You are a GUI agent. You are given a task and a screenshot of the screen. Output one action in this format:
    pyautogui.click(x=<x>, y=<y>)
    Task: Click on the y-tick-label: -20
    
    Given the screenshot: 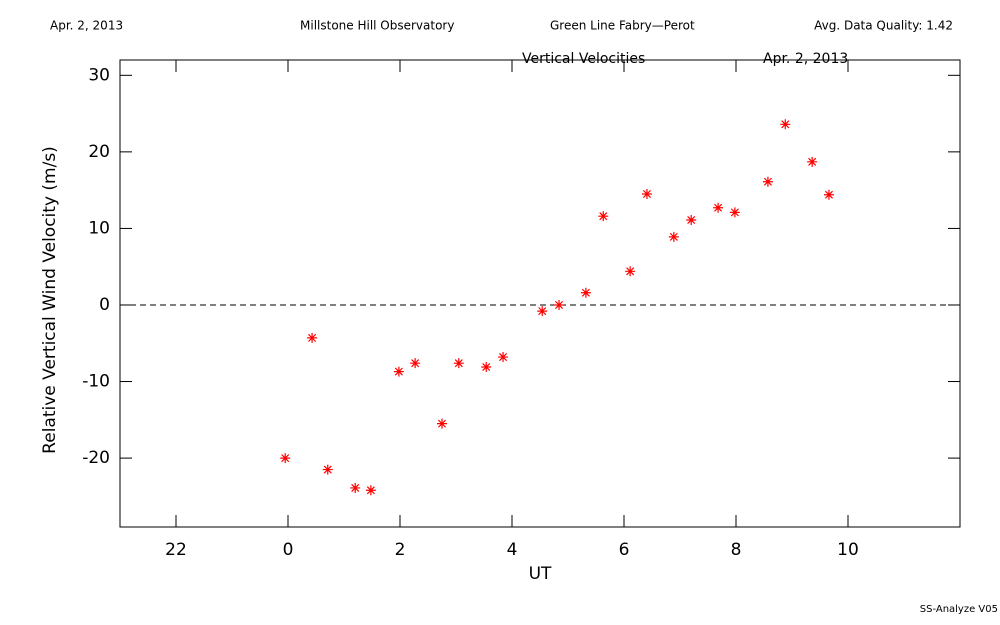 What is the action you would take?
    pyautogui.click(x=96, y=458)
    